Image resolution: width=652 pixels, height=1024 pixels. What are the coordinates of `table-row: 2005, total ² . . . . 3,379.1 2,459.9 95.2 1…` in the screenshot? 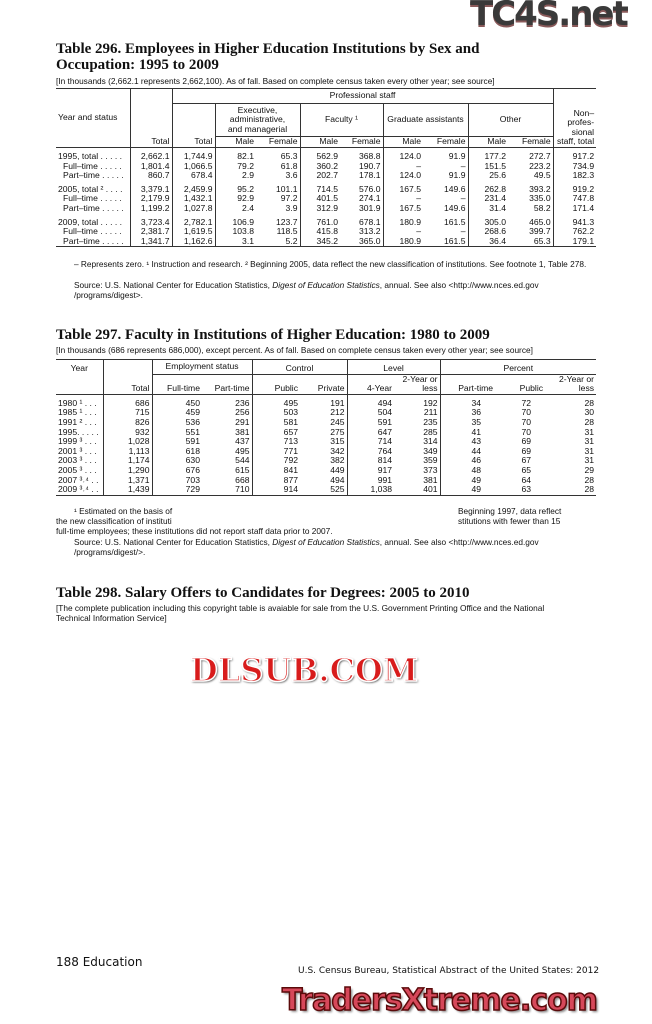 It's located at (326, 187).